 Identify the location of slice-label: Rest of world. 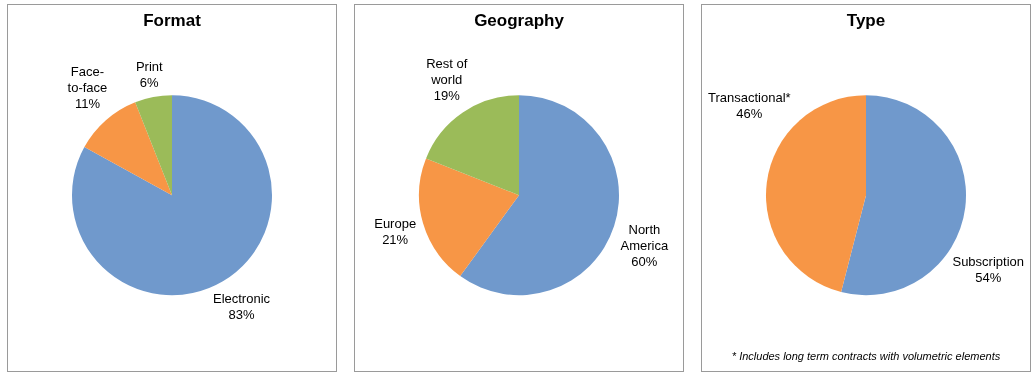
(447, 72).